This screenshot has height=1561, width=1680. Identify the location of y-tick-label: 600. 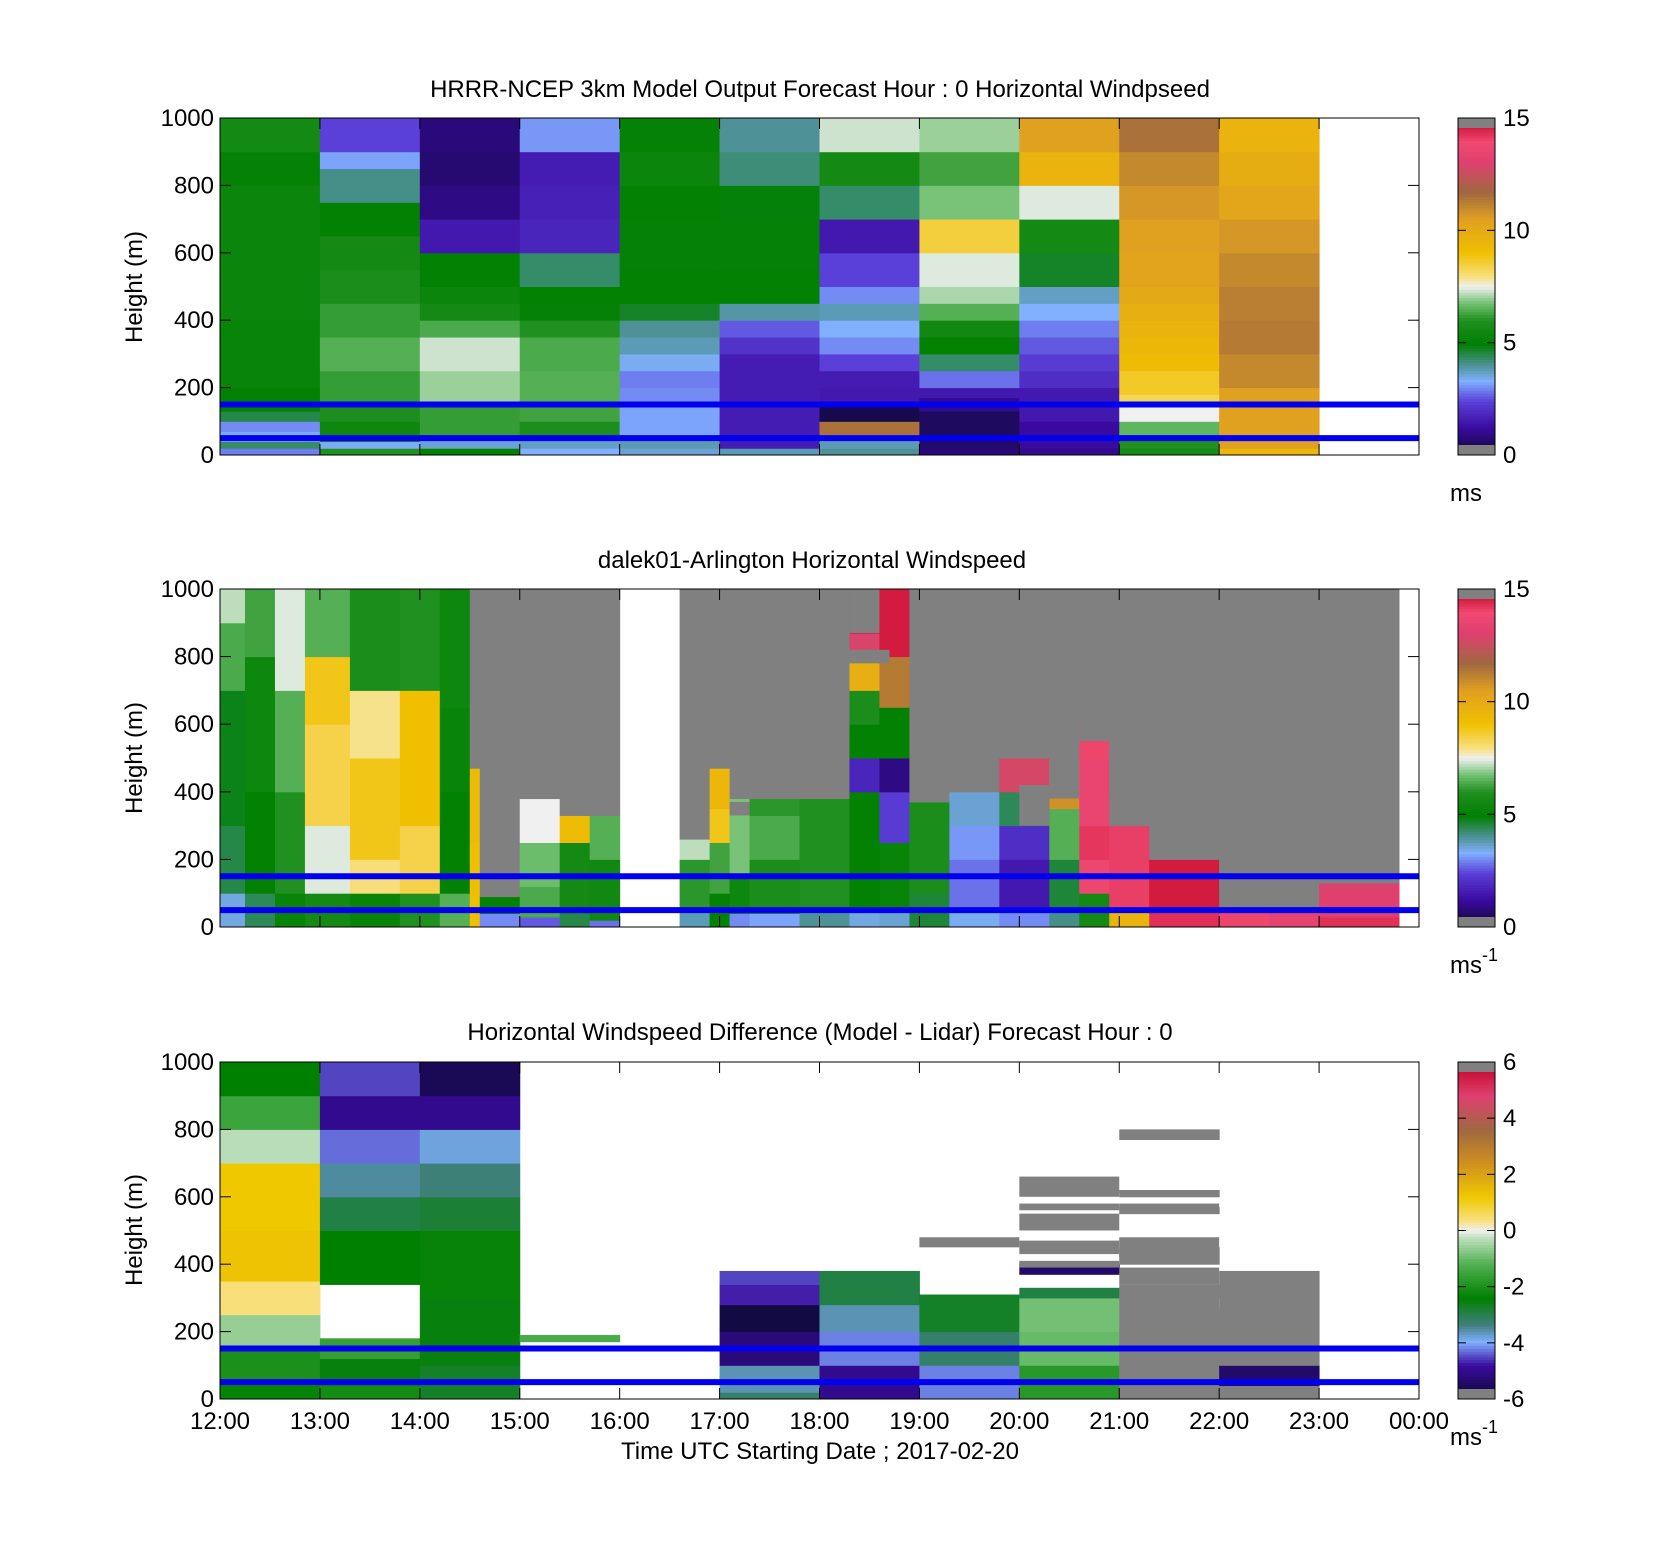
(194, 1197).